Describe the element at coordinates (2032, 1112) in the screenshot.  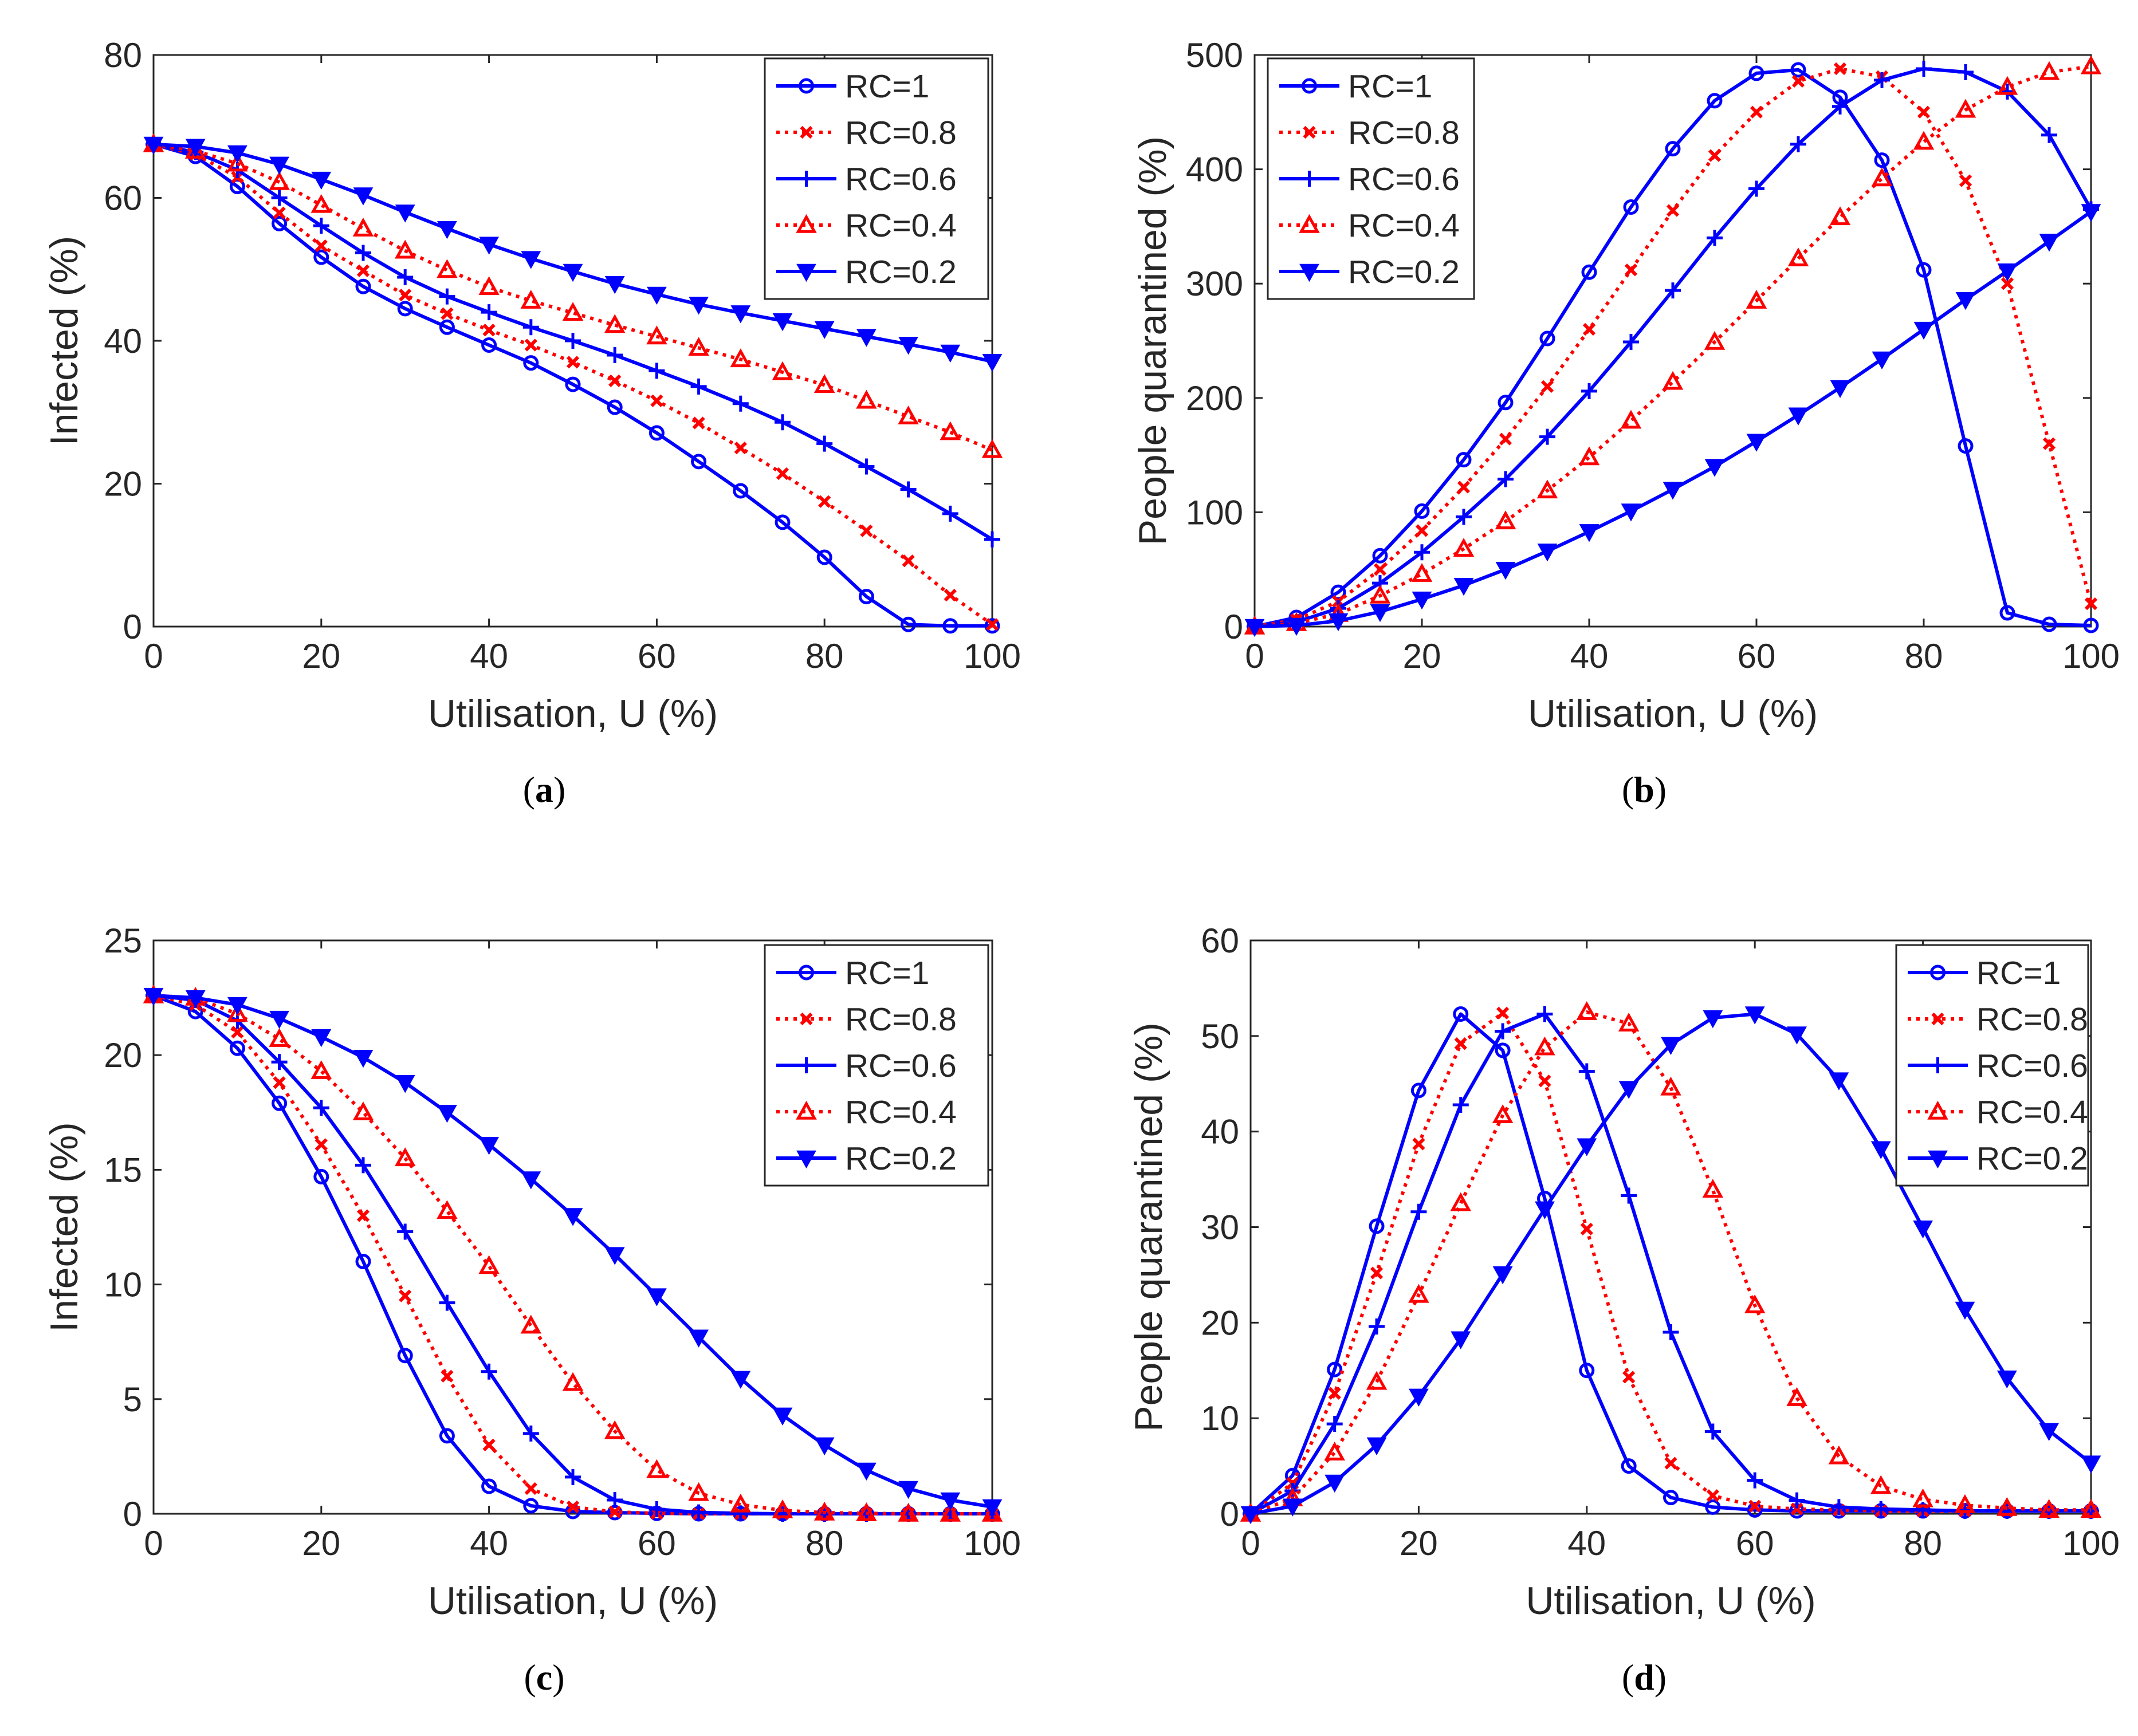
I see `legend-label: RC=0.4` at that location.